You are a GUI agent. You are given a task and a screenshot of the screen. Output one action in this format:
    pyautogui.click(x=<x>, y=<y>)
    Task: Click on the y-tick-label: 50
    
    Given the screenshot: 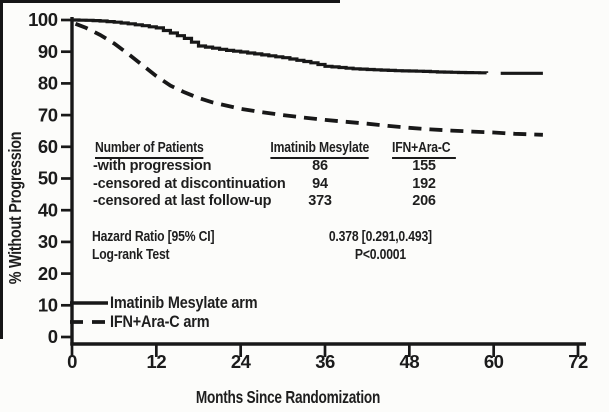 What is the action you would take?
    pyautogui.click(x=48, y=178)
    